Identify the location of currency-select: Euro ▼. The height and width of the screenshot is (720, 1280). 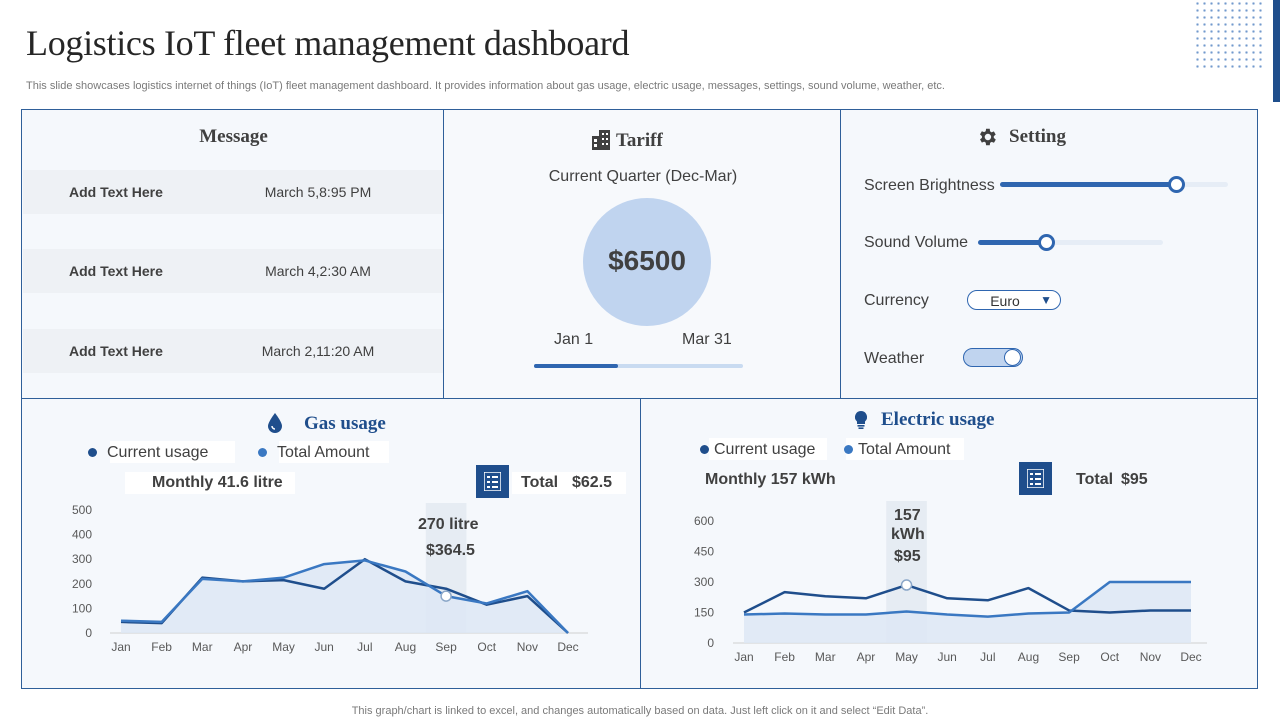
(1014, 300).